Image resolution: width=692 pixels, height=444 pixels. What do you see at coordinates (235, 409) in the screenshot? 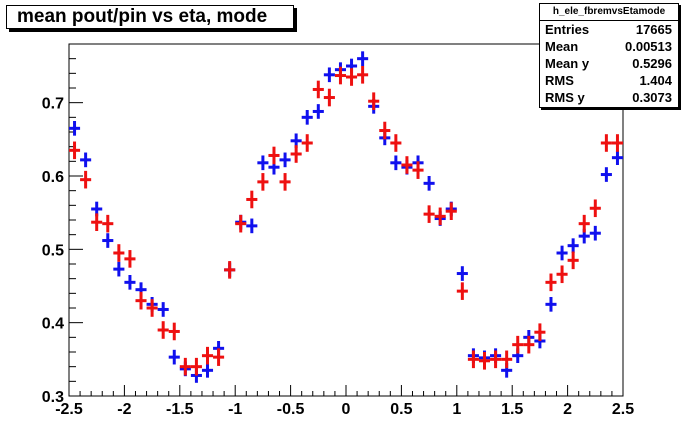
I see `x-tick-label: -1` at bounding box center [235, 409].